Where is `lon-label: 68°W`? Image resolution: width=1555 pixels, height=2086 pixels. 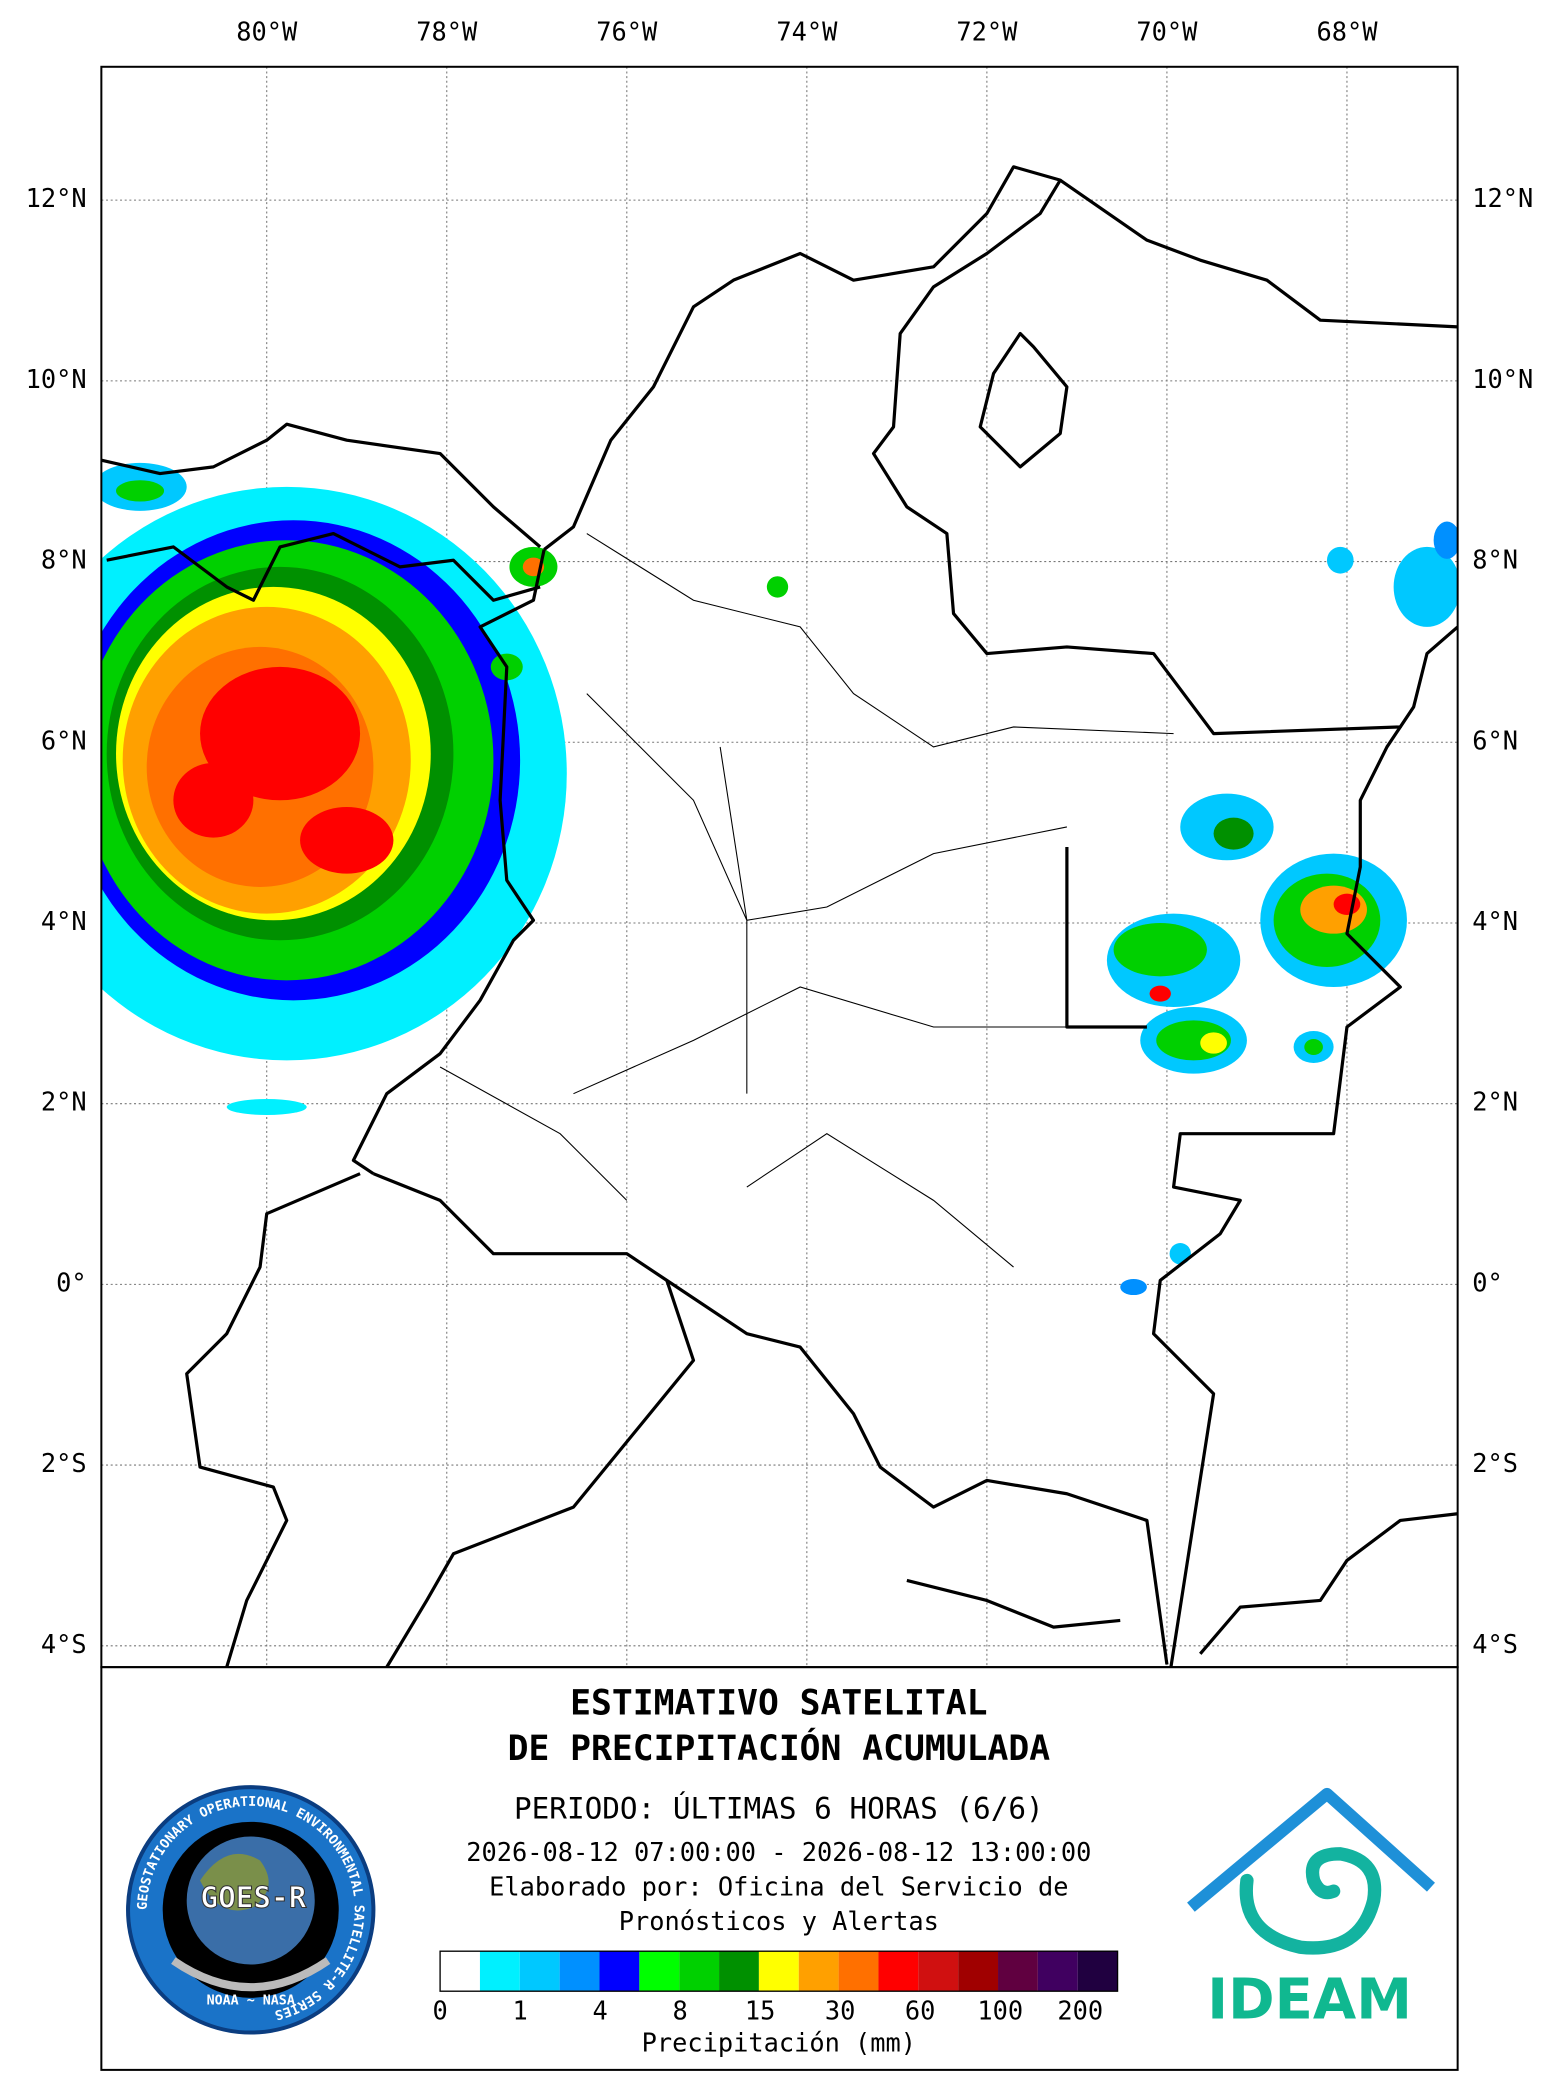 lon-label: 68°W is located at coordinates (1347, 31).